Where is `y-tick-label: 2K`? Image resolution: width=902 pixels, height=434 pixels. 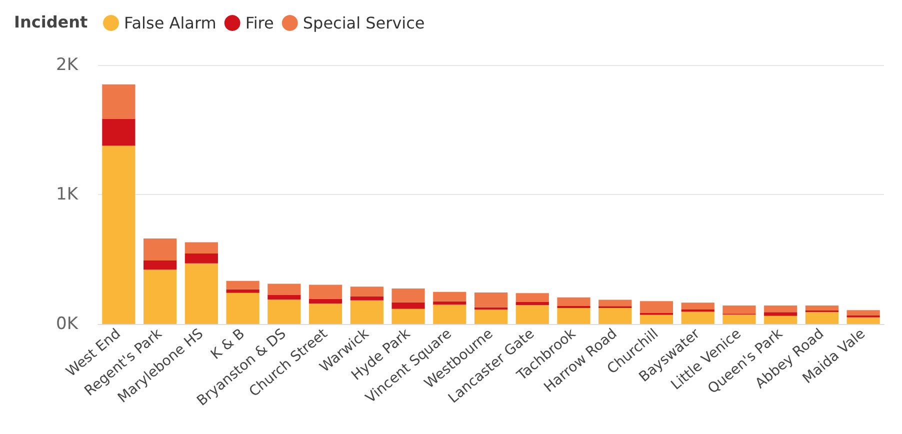
y-tick-label: 2K is located at coordinates (67, 65).